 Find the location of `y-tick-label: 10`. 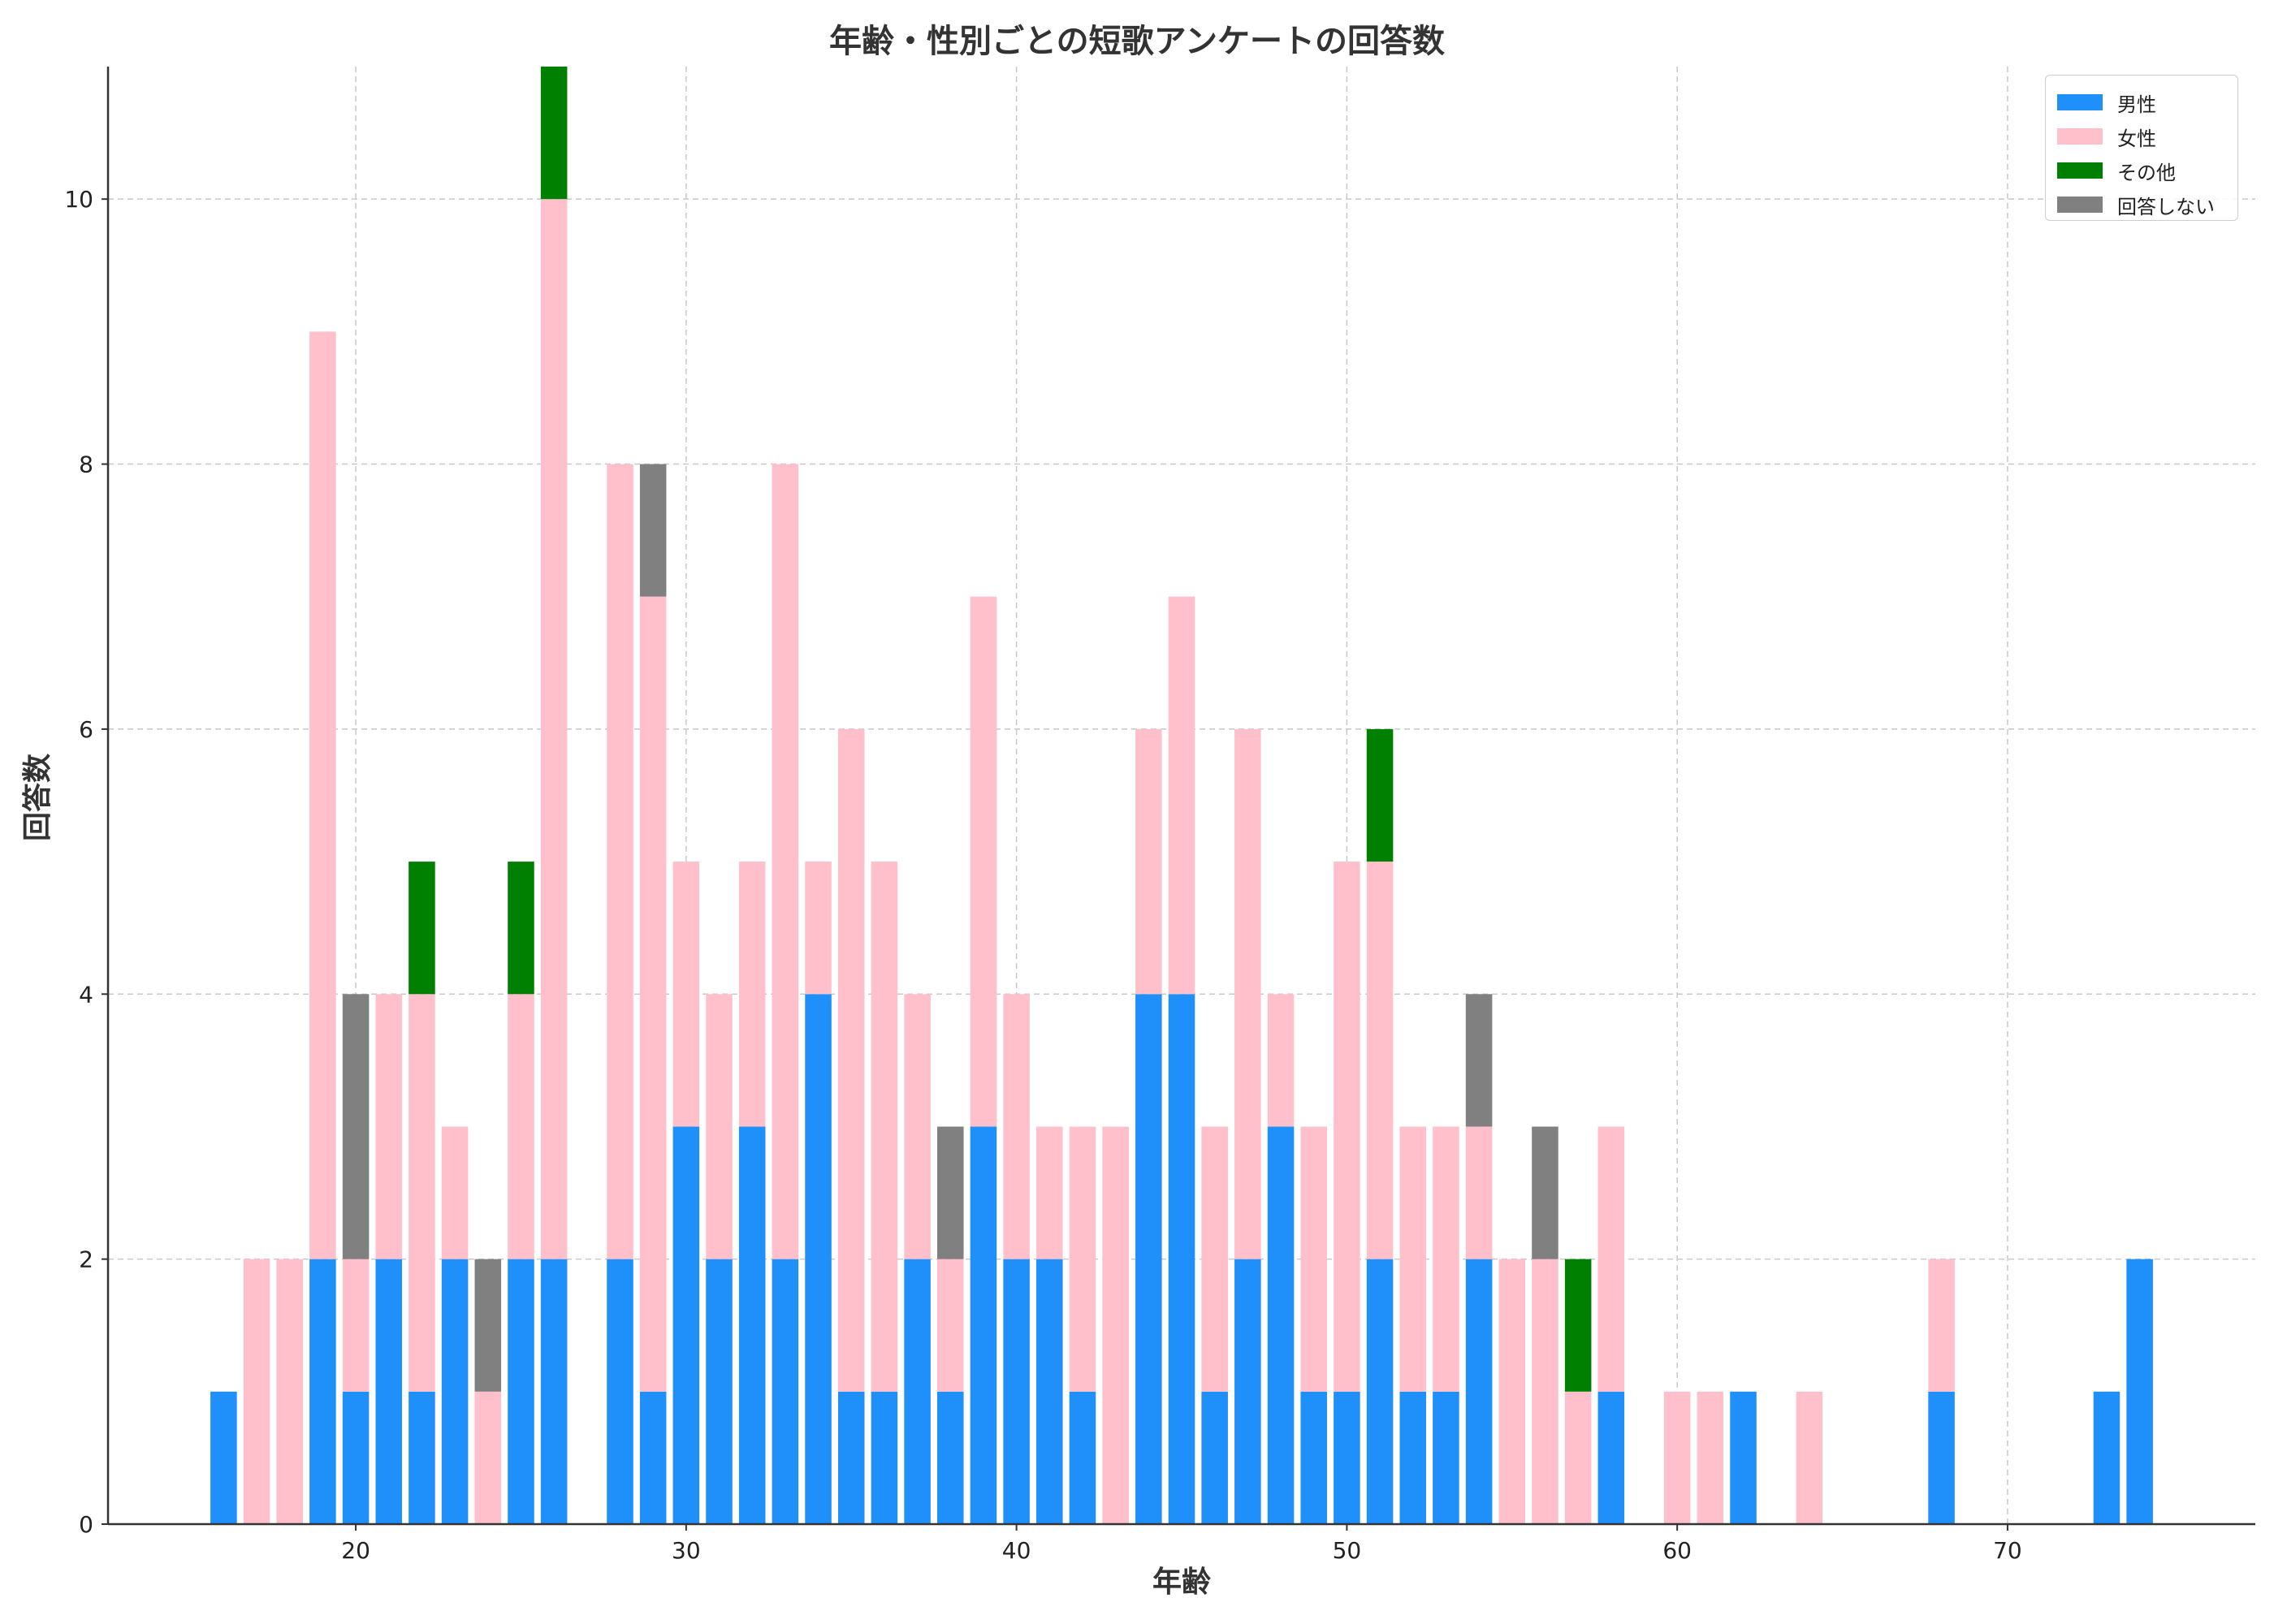

y-tick-label: 10 is located at coordinates (78, 200).